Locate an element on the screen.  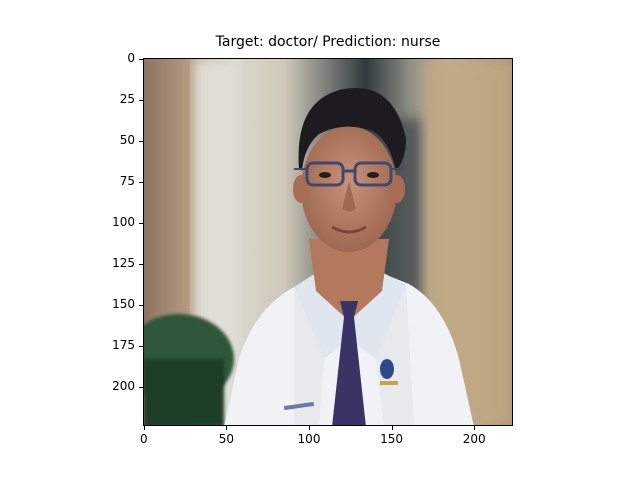
right-eye is located at coordinates (373, 175).